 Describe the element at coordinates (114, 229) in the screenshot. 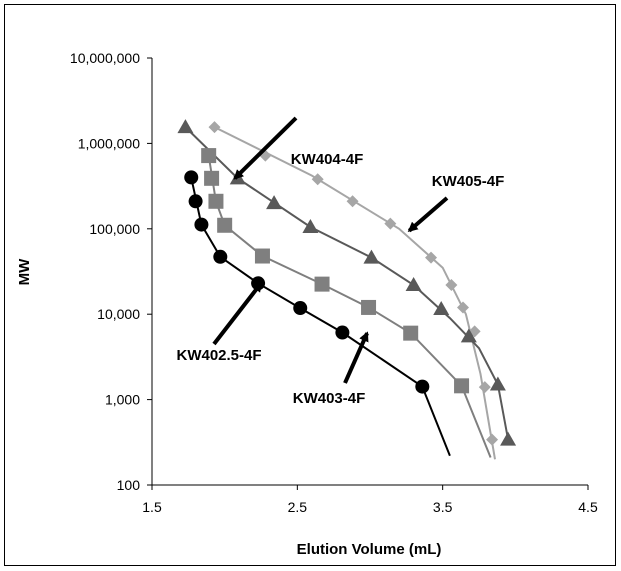

I see `y-tick-label: 100,000` at that location.